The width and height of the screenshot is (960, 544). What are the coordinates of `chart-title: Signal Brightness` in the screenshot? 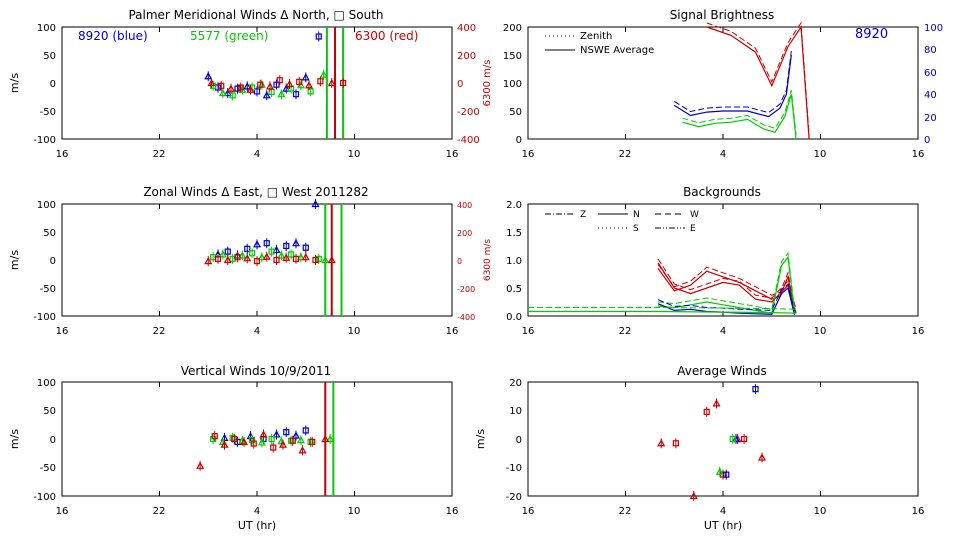 It's located at (722, 15).